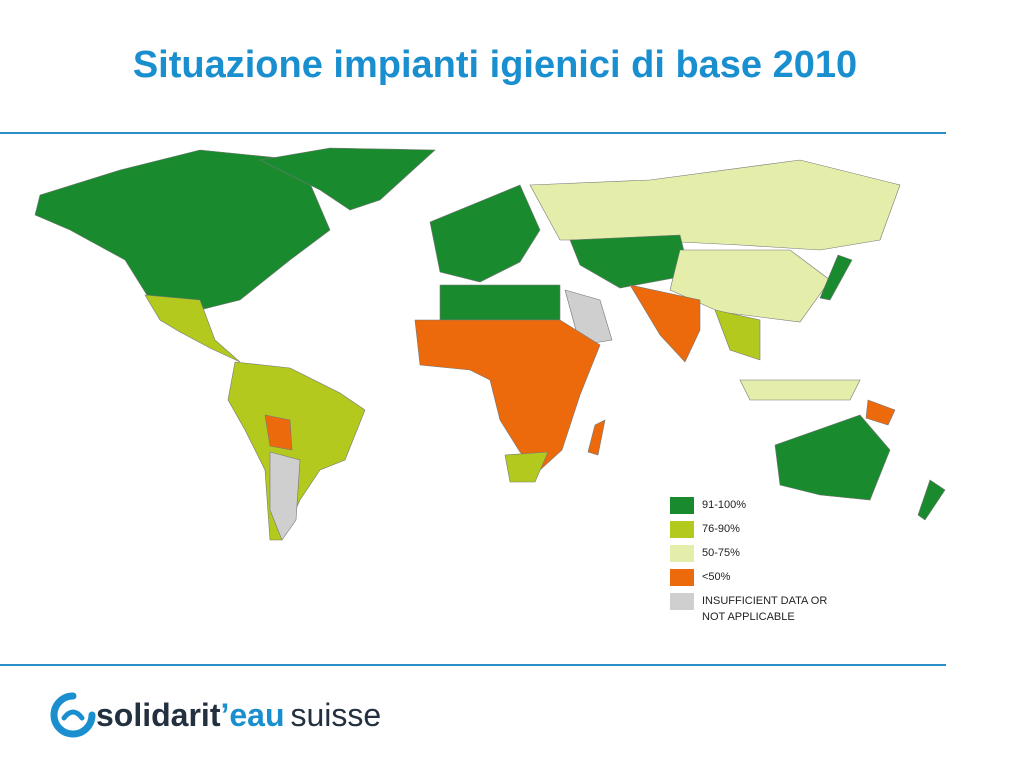 The height and width of the screenshot is (768, 1024). Describe the element at coordinates (158, 714) in the screenshot. I see `logo-text: solidarit` at that location.